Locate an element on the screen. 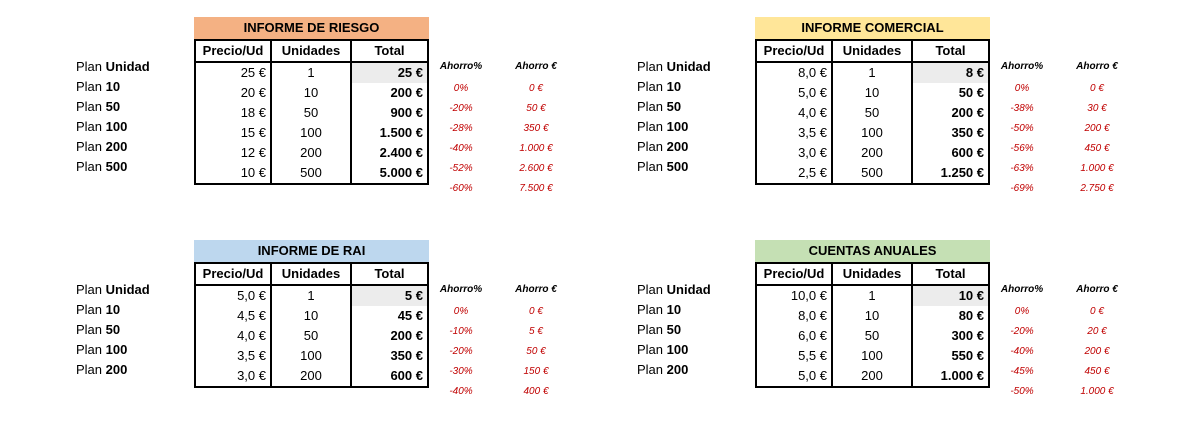 The width and height of the screenshot is (1181, 430). ahorro-eur-value: 0 € is located at coordinates (1097, 88).